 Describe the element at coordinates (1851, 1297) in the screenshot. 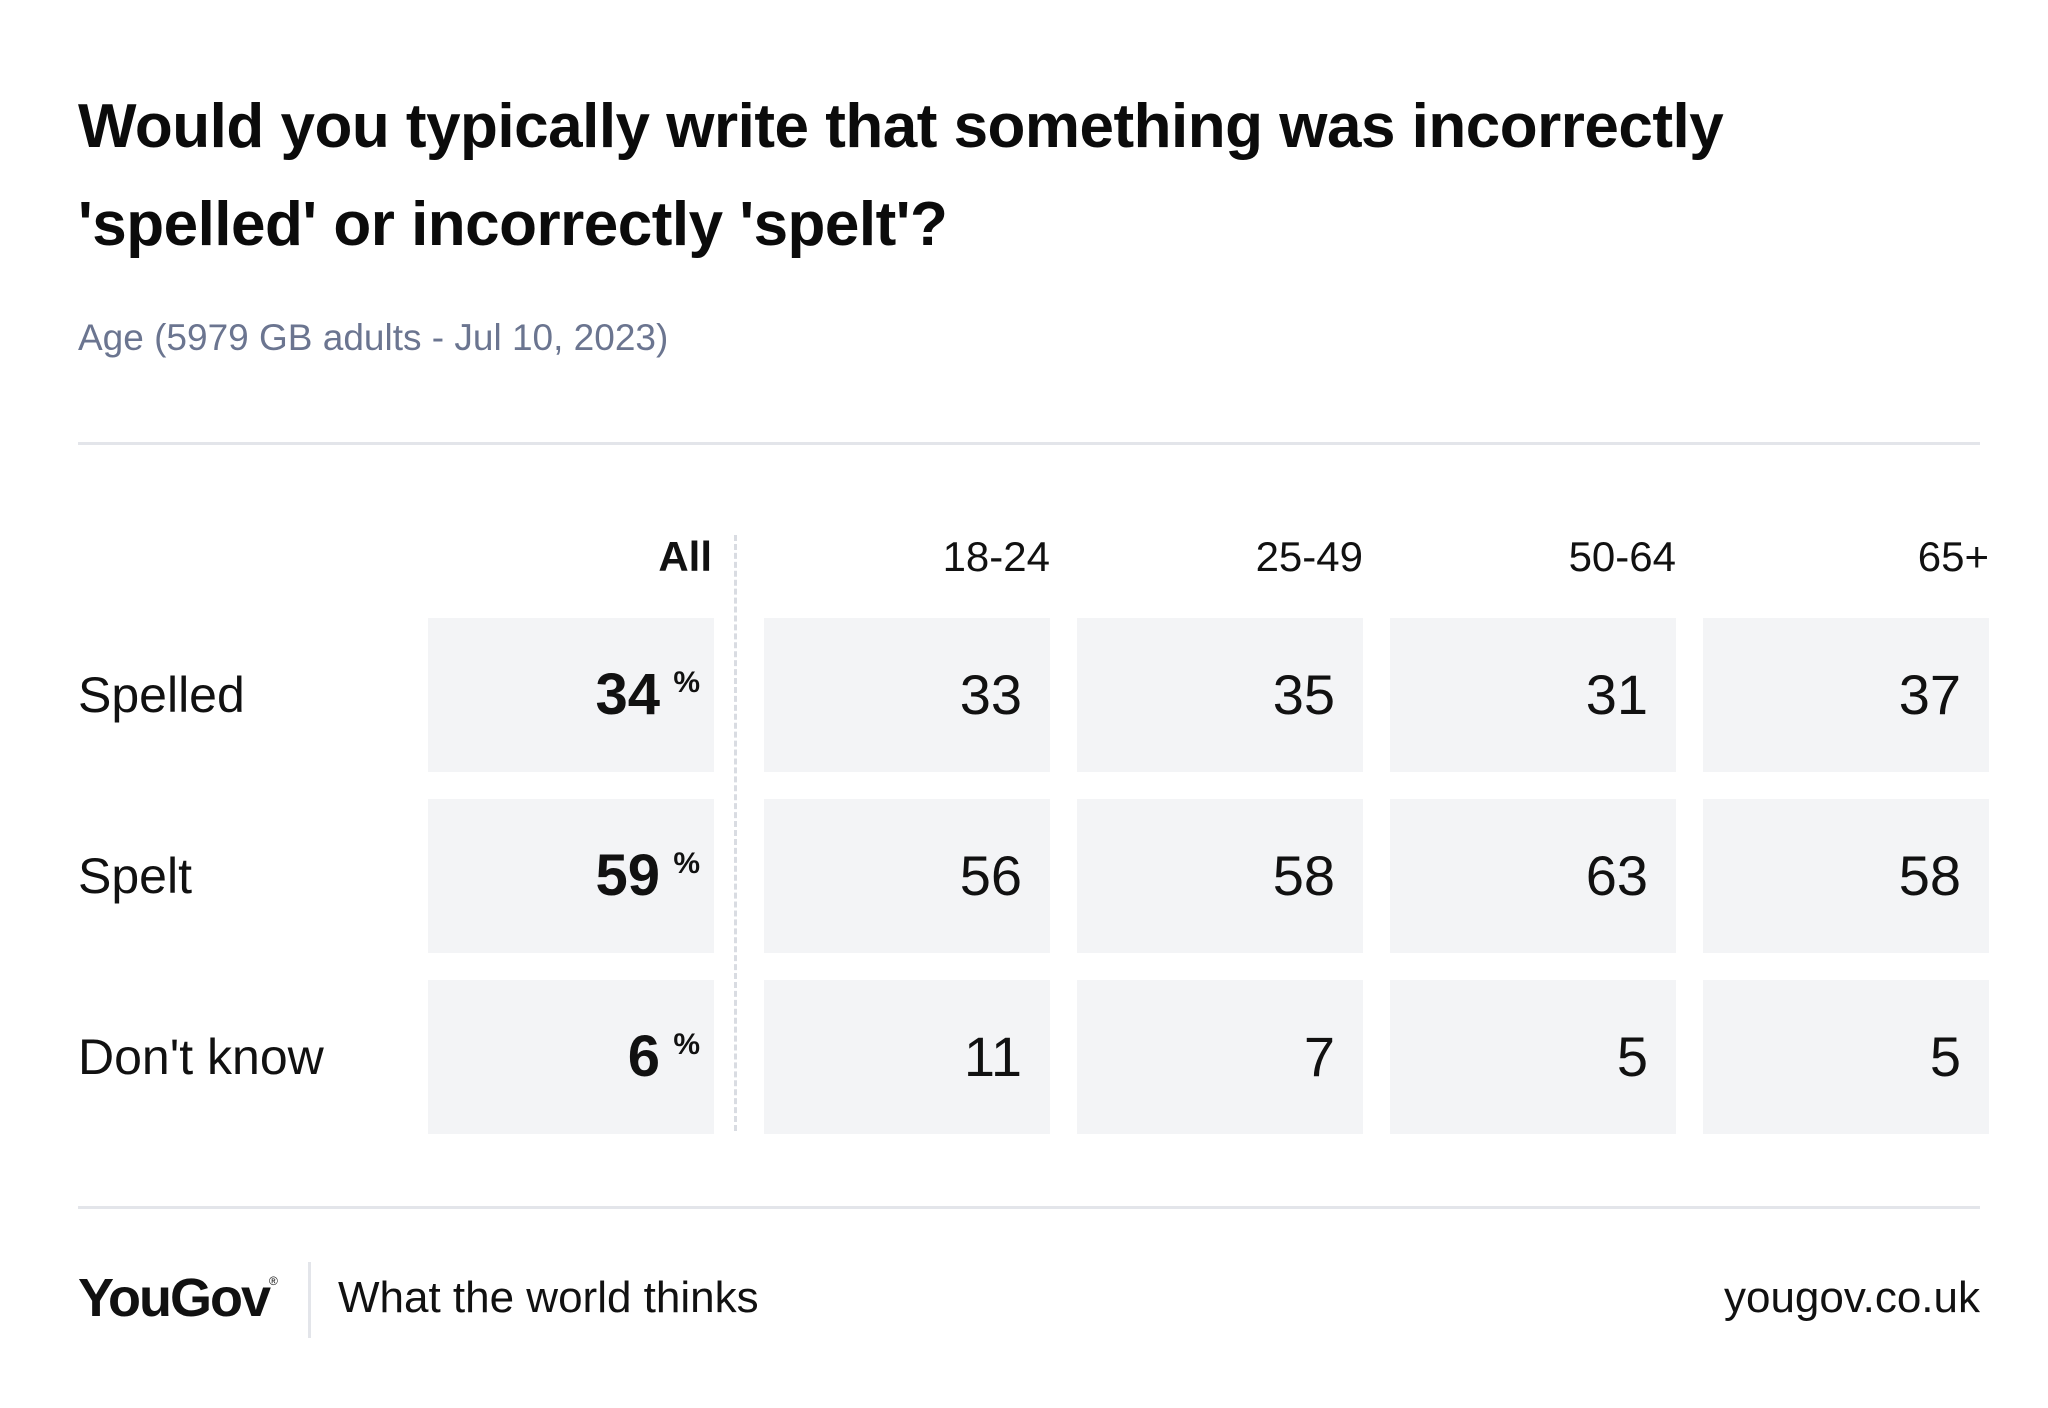

I see `site-link: yougov.co.uk` at that location.